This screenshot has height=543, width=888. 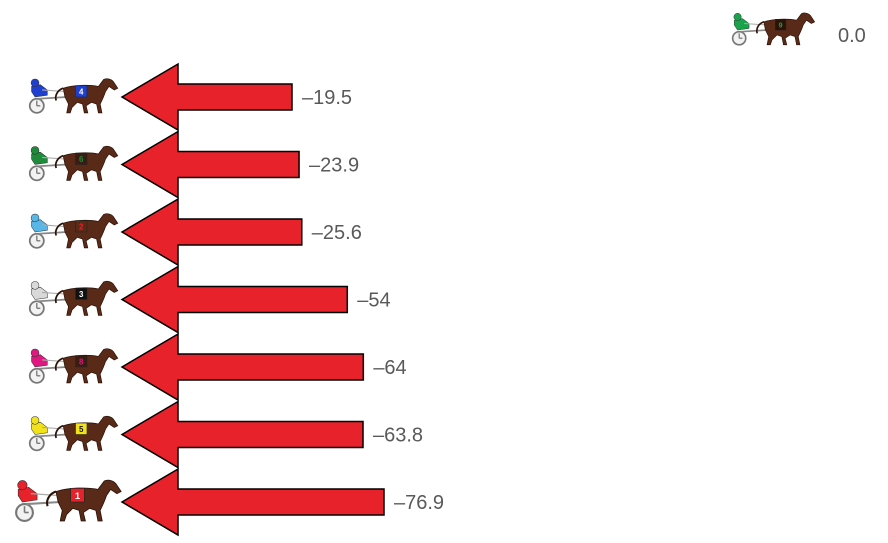 I want to click on horse-number: 9, so click(x=781, y=25).